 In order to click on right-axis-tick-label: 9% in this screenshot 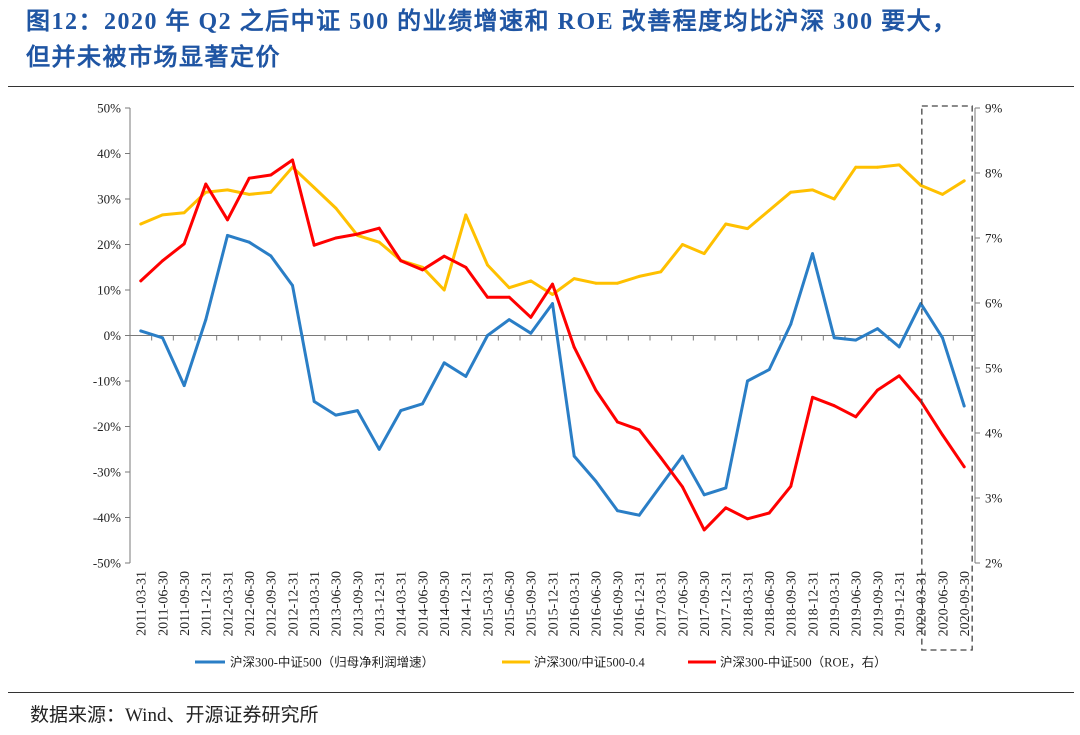, I will do `click(994, 108)`.